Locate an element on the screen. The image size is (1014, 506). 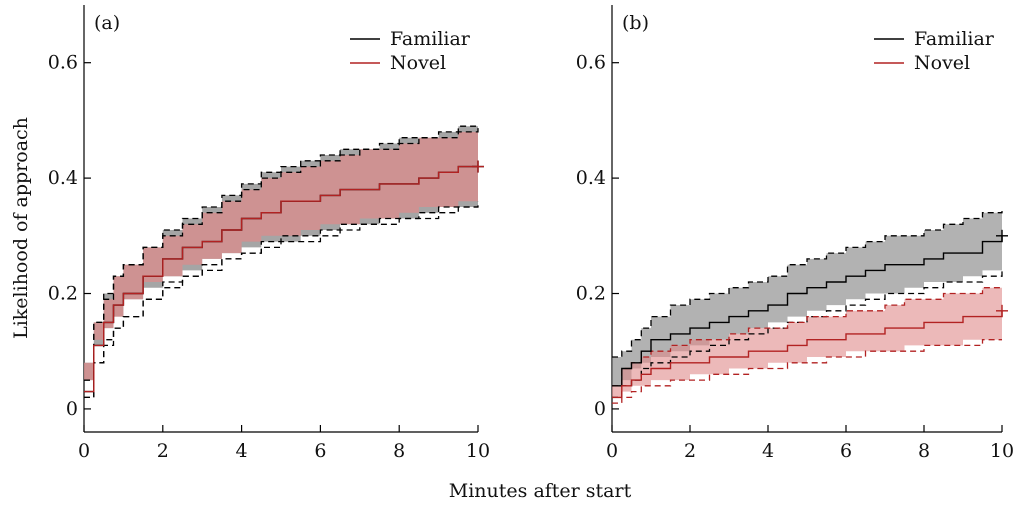
panel-label: (b) is located at coordinates (635, 23).